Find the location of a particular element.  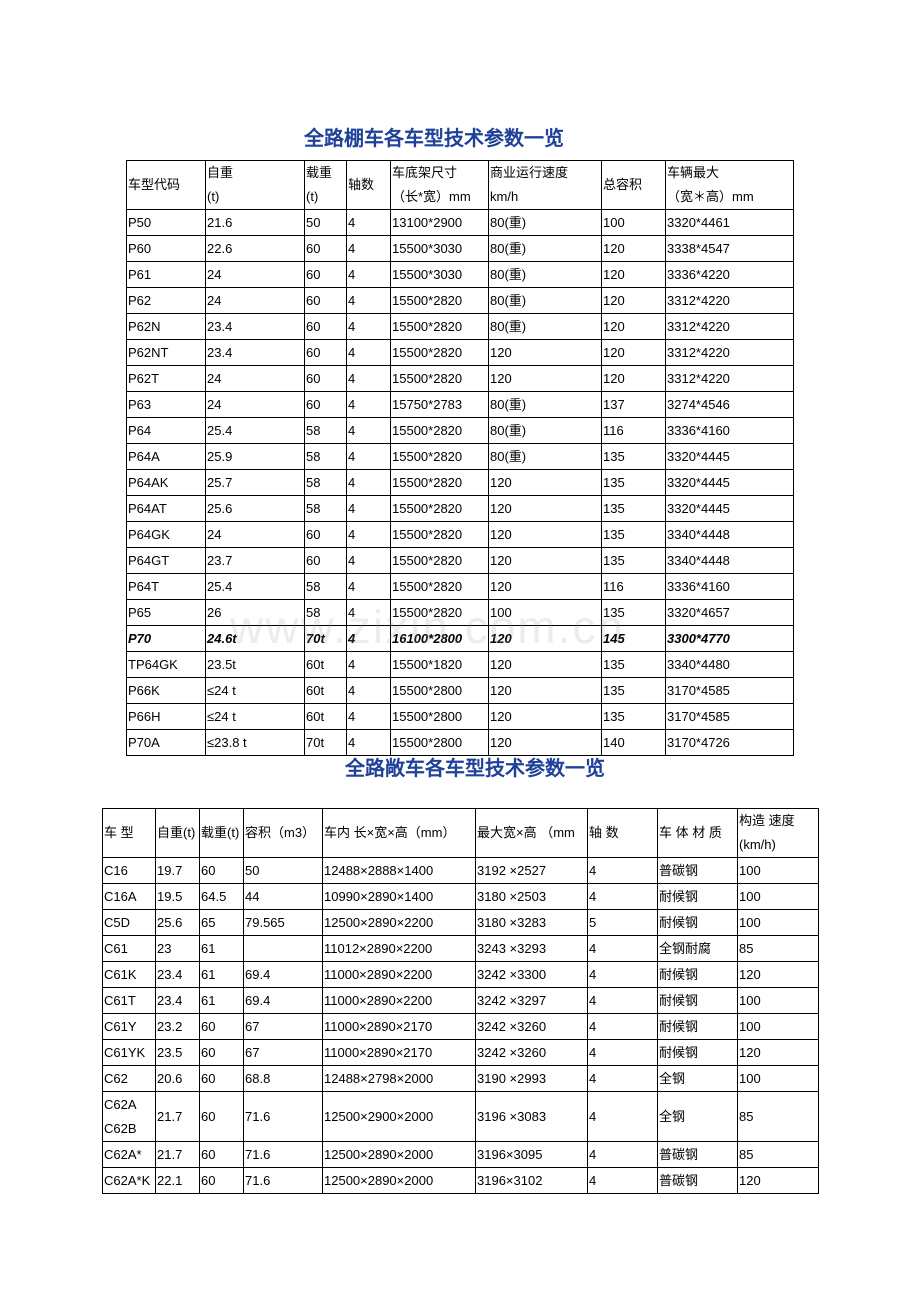

table-cell: 21.7 is located at coordinates (177, 1154).